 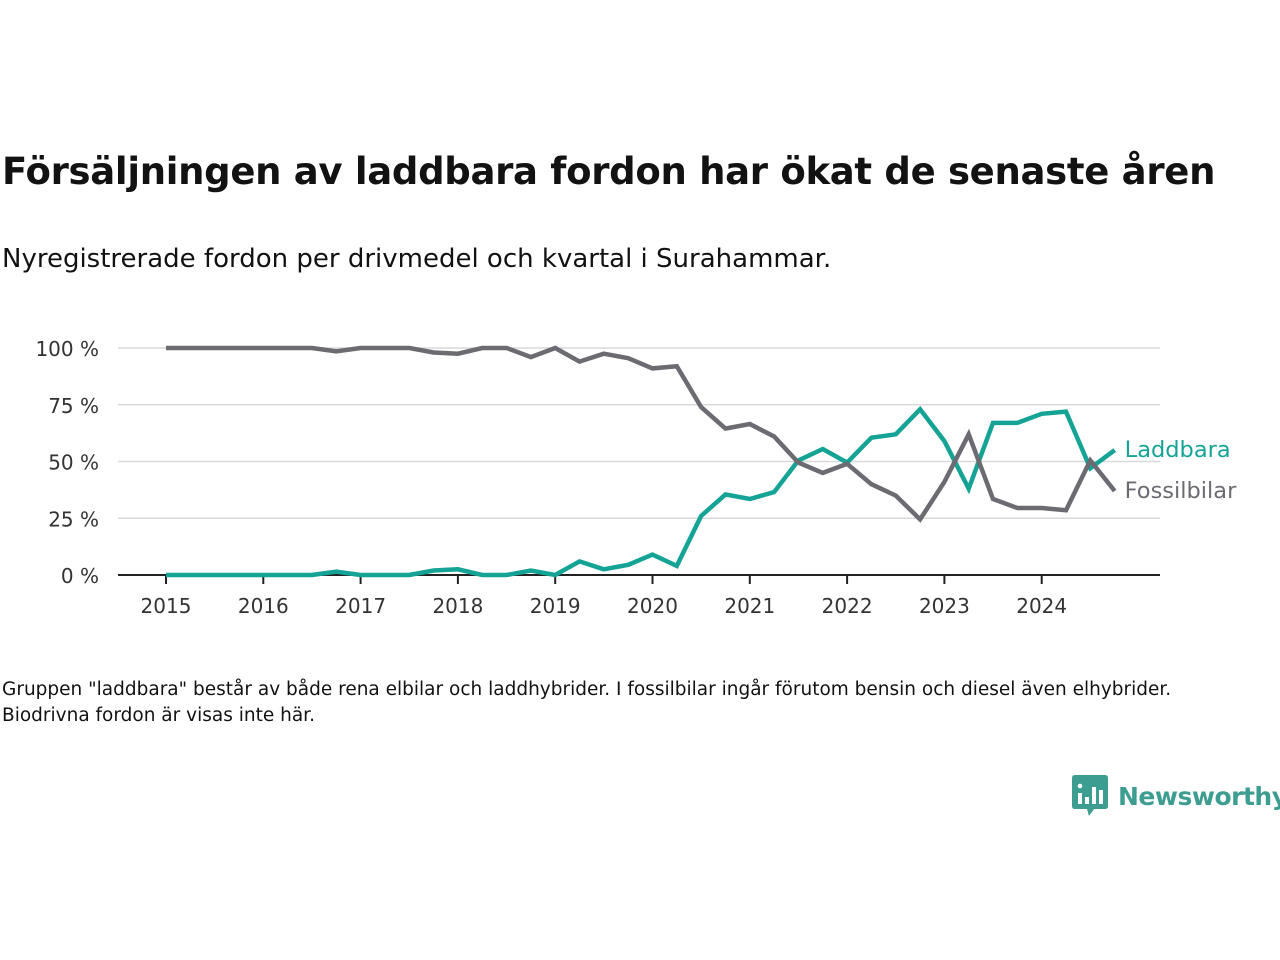 What do you see at coordinates (652, 606) in the screenshot?
I see `x-tick-label: 2020` at bounding box center [652, 606].